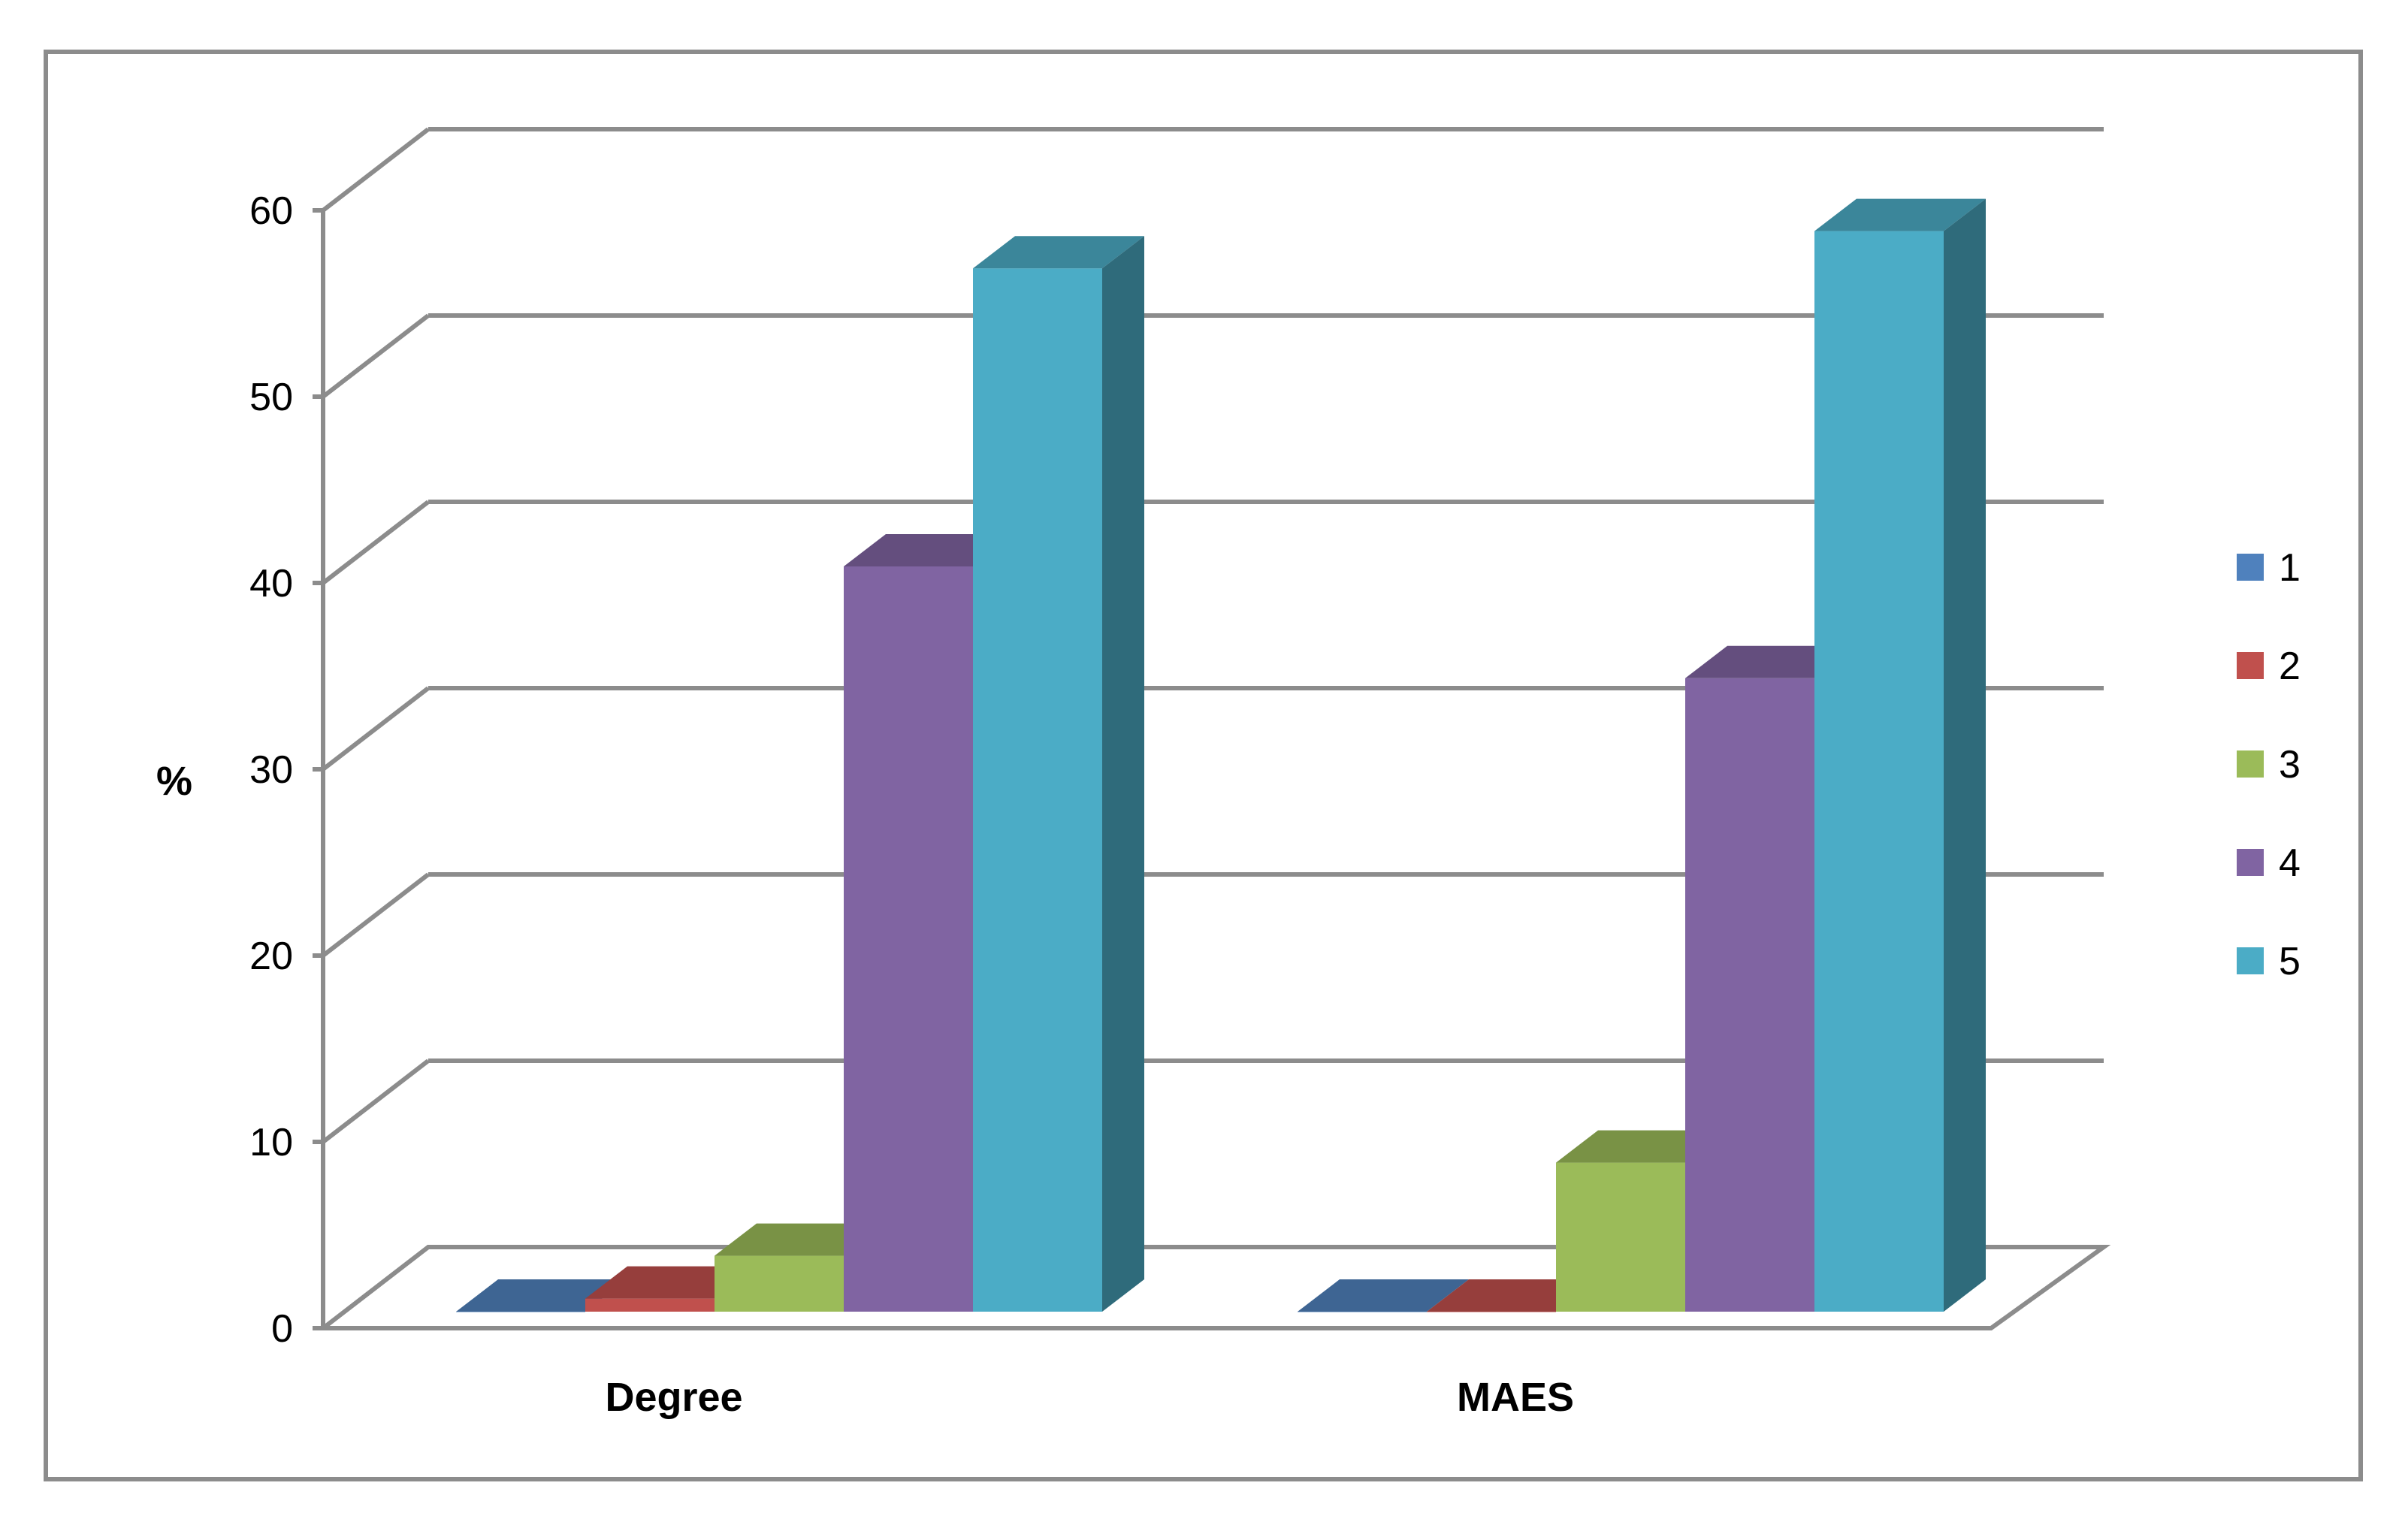 Image resolution: width=2408 pixels, height=1516 pixels. What do you see at coordinates (271, 770) in the screenshot?
I see `y-tick-label: 30` at bounding box center [271, 770].